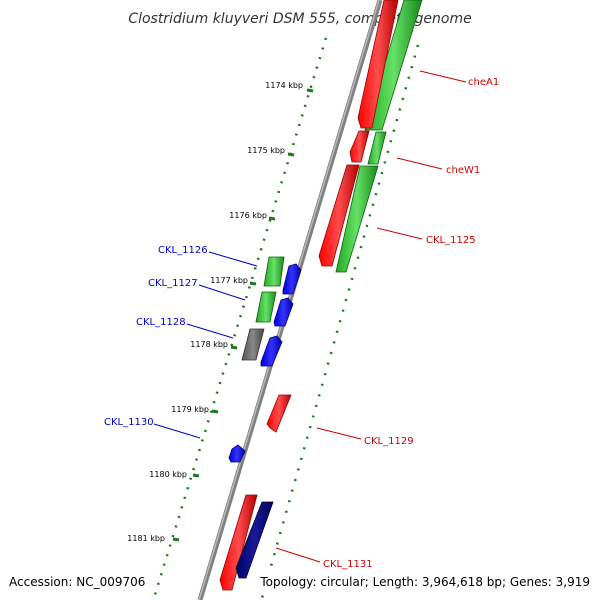  Describe the element at coordinates (266, 307) in the screenshot. I see `gene-ckl-1127-green` at that location.